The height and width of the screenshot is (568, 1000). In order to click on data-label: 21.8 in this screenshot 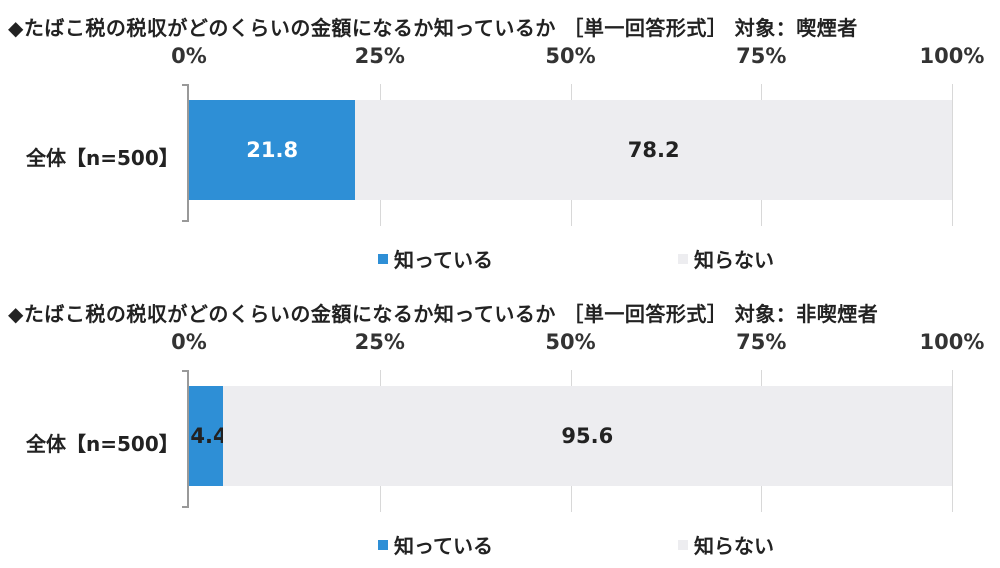, I will do `click(272, 150)`.